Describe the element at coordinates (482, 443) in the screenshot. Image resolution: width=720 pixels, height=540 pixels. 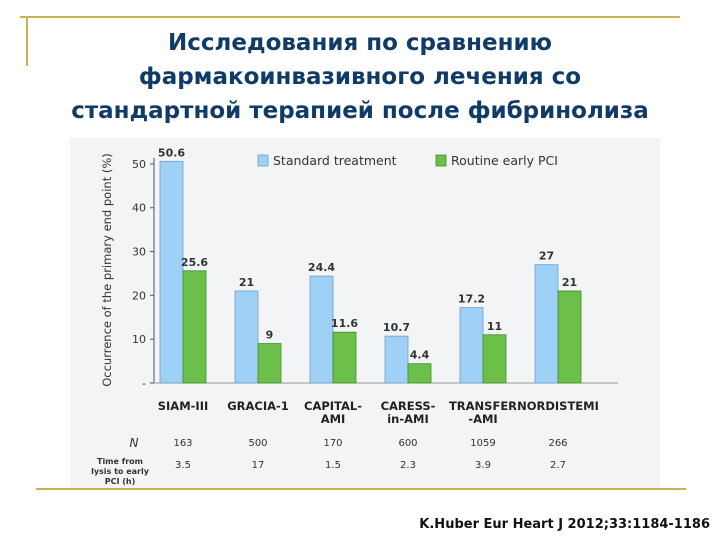
I see `n-value: 1059` at that location.